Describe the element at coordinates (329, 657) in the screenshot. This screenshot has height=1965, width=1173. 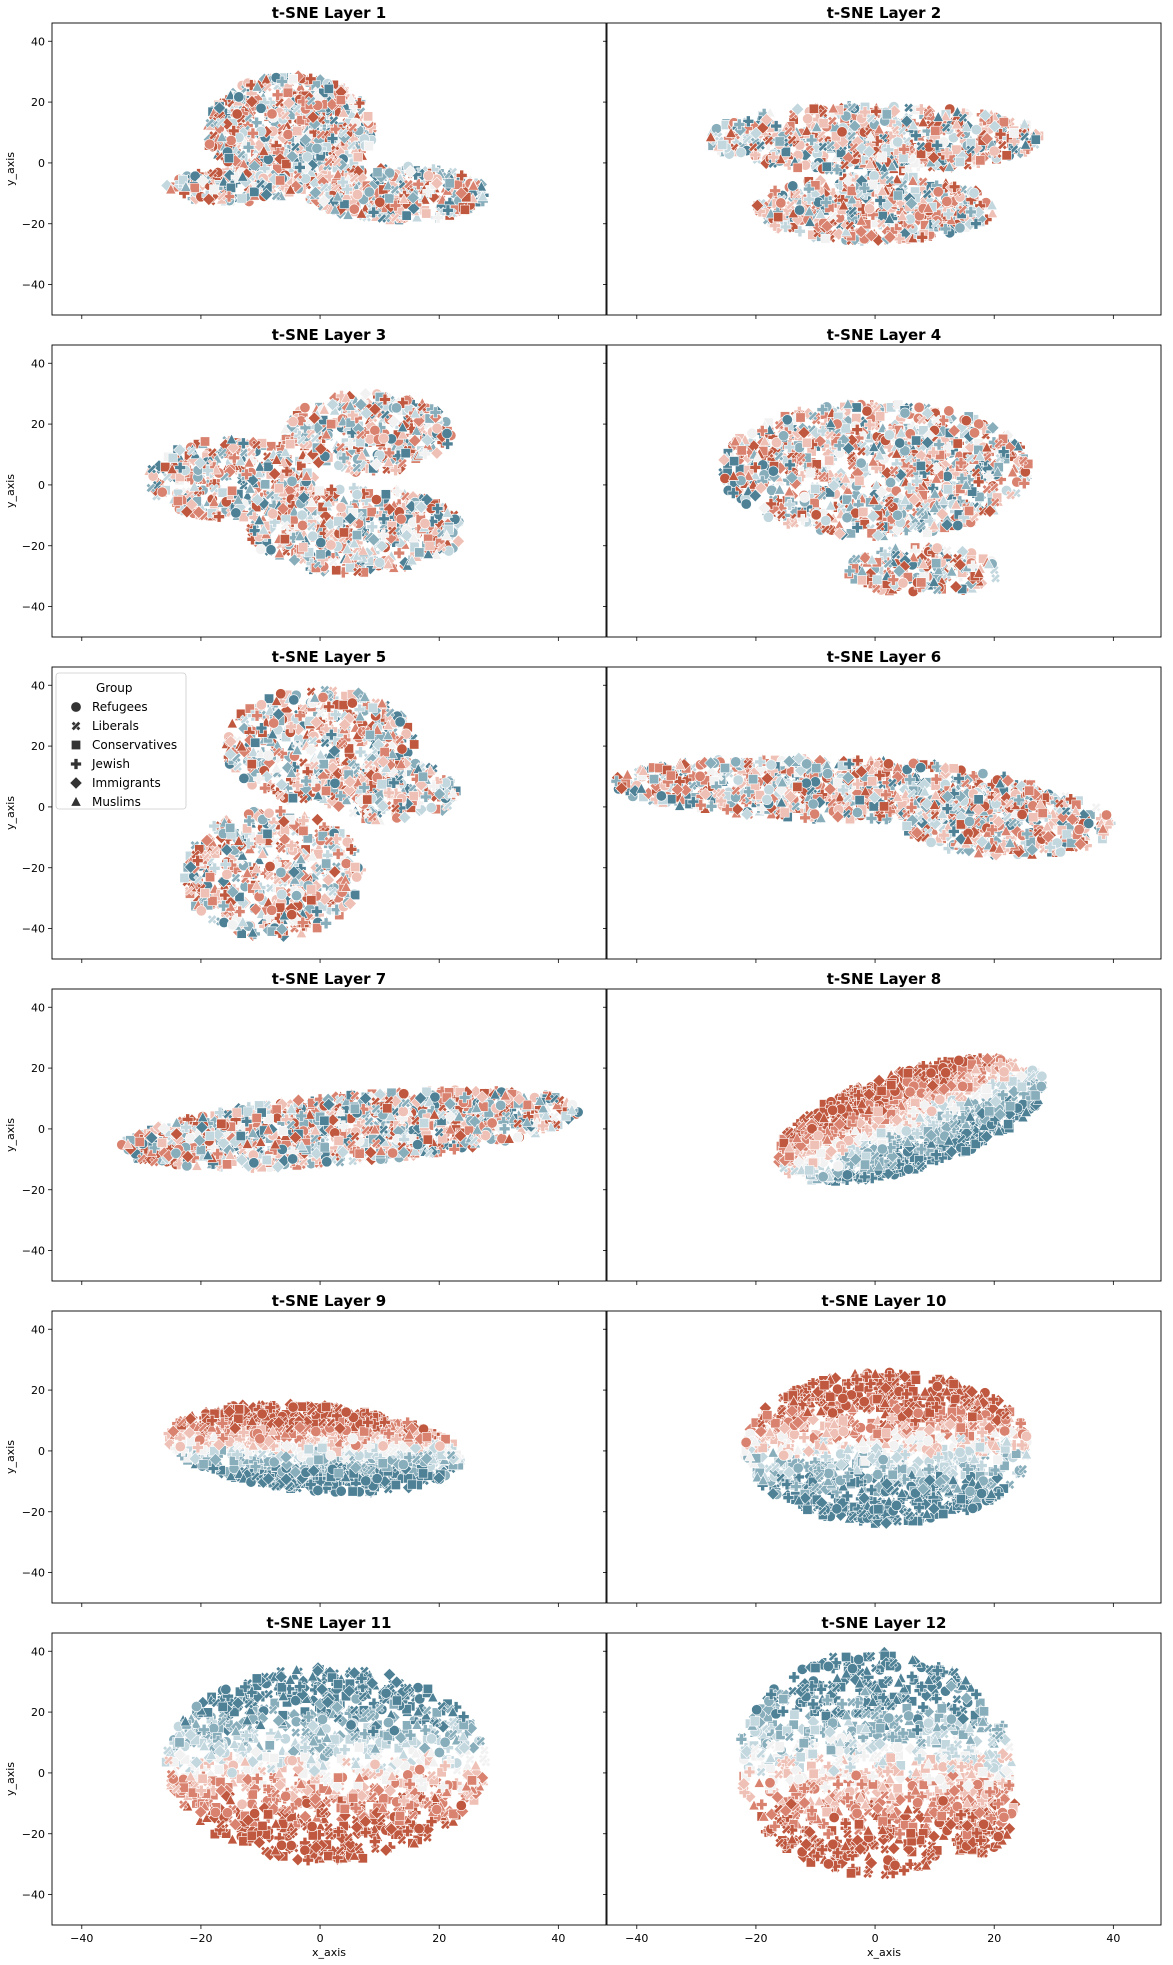
I see `subplot-title: t-SNE Layer 5` at that location.